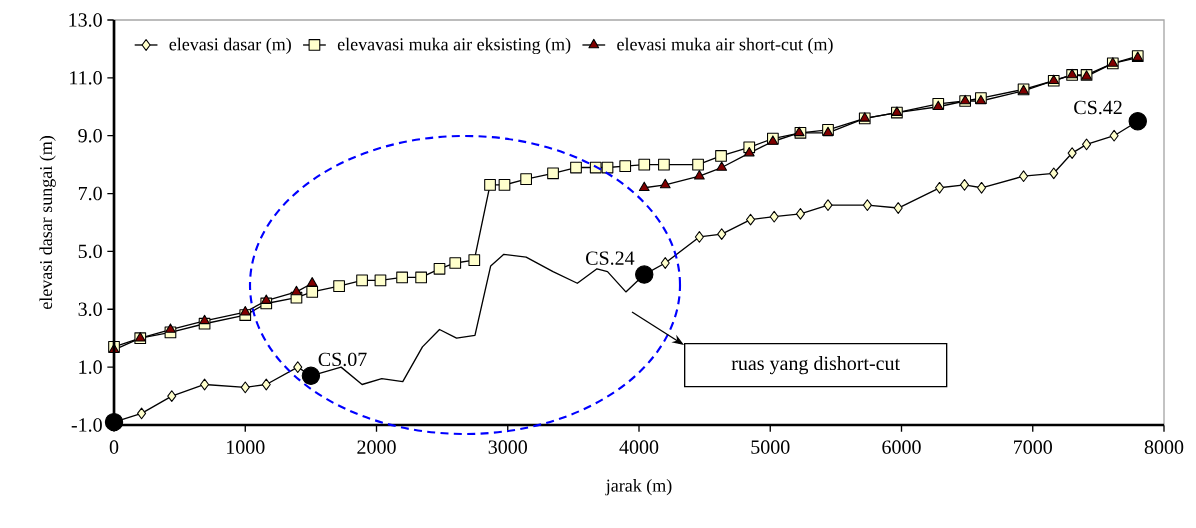 Image resolution: width=1196 pixels, height=528 pixels. What do you see at coordinates (230, 46) in the screenshot?
I see `legend-label: elevasi dasar (m)` at bounding box center [230, 46].